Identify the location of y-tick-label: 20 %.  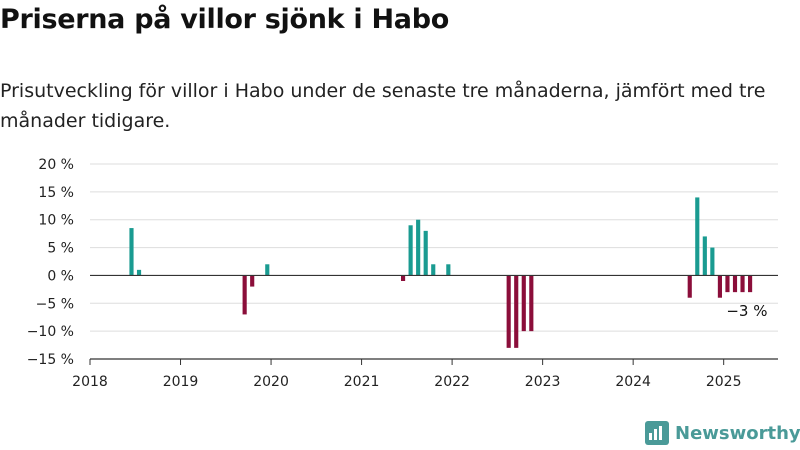
(56, 165).